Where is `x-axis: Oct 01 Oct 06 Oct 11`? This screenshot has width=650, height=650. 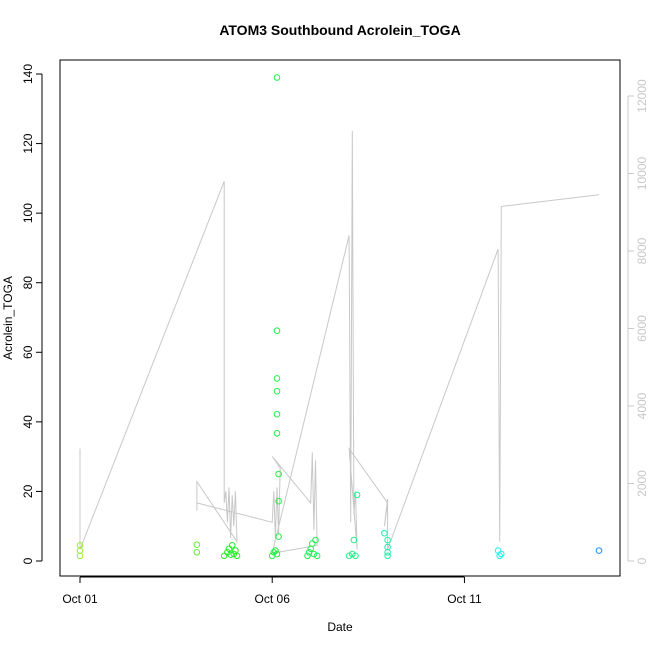
x-axis: Oct 01 Oct 06 Oct 11 is located at coordinates (272, 591).